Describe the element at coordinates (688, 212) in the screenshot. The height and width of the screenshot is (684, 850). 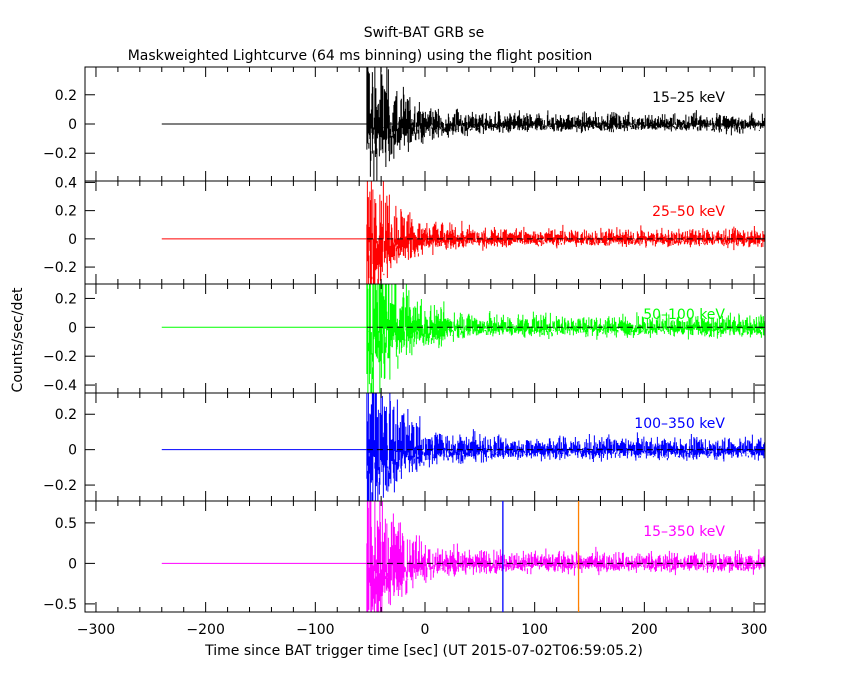
I see `legend-label: 25–50 keV` at that location.